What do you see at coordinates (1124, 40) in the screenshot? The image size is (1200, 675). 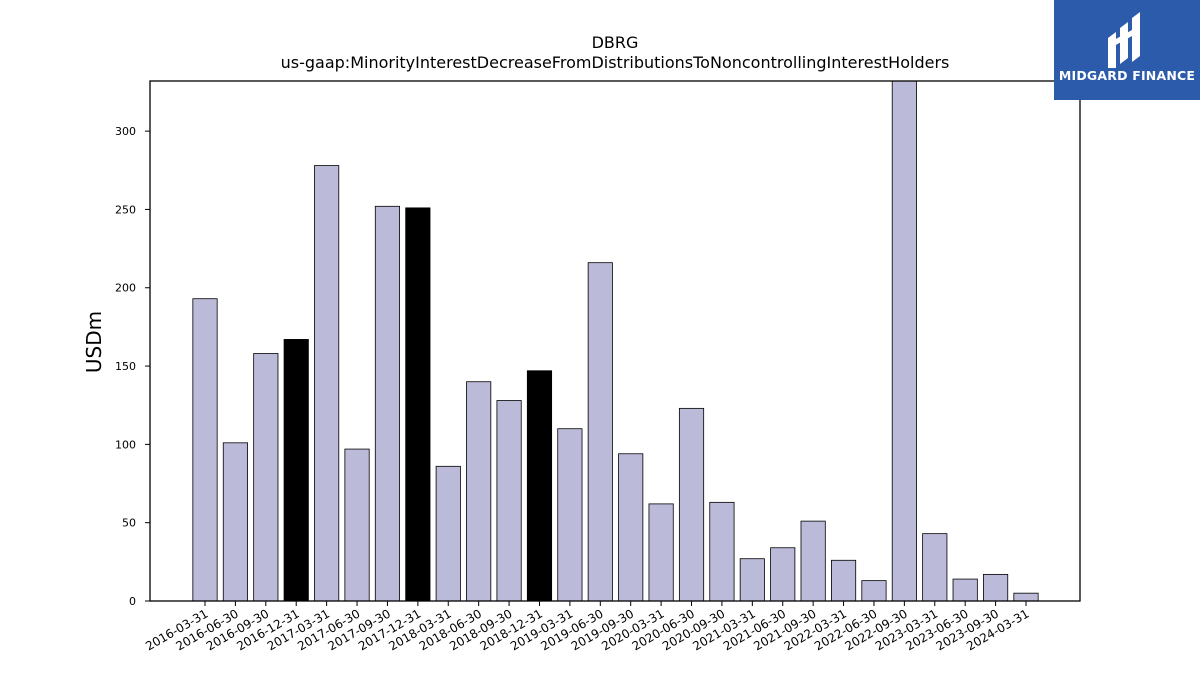 I see `midgard-logo-icon` at bounding box center [1124, 40].